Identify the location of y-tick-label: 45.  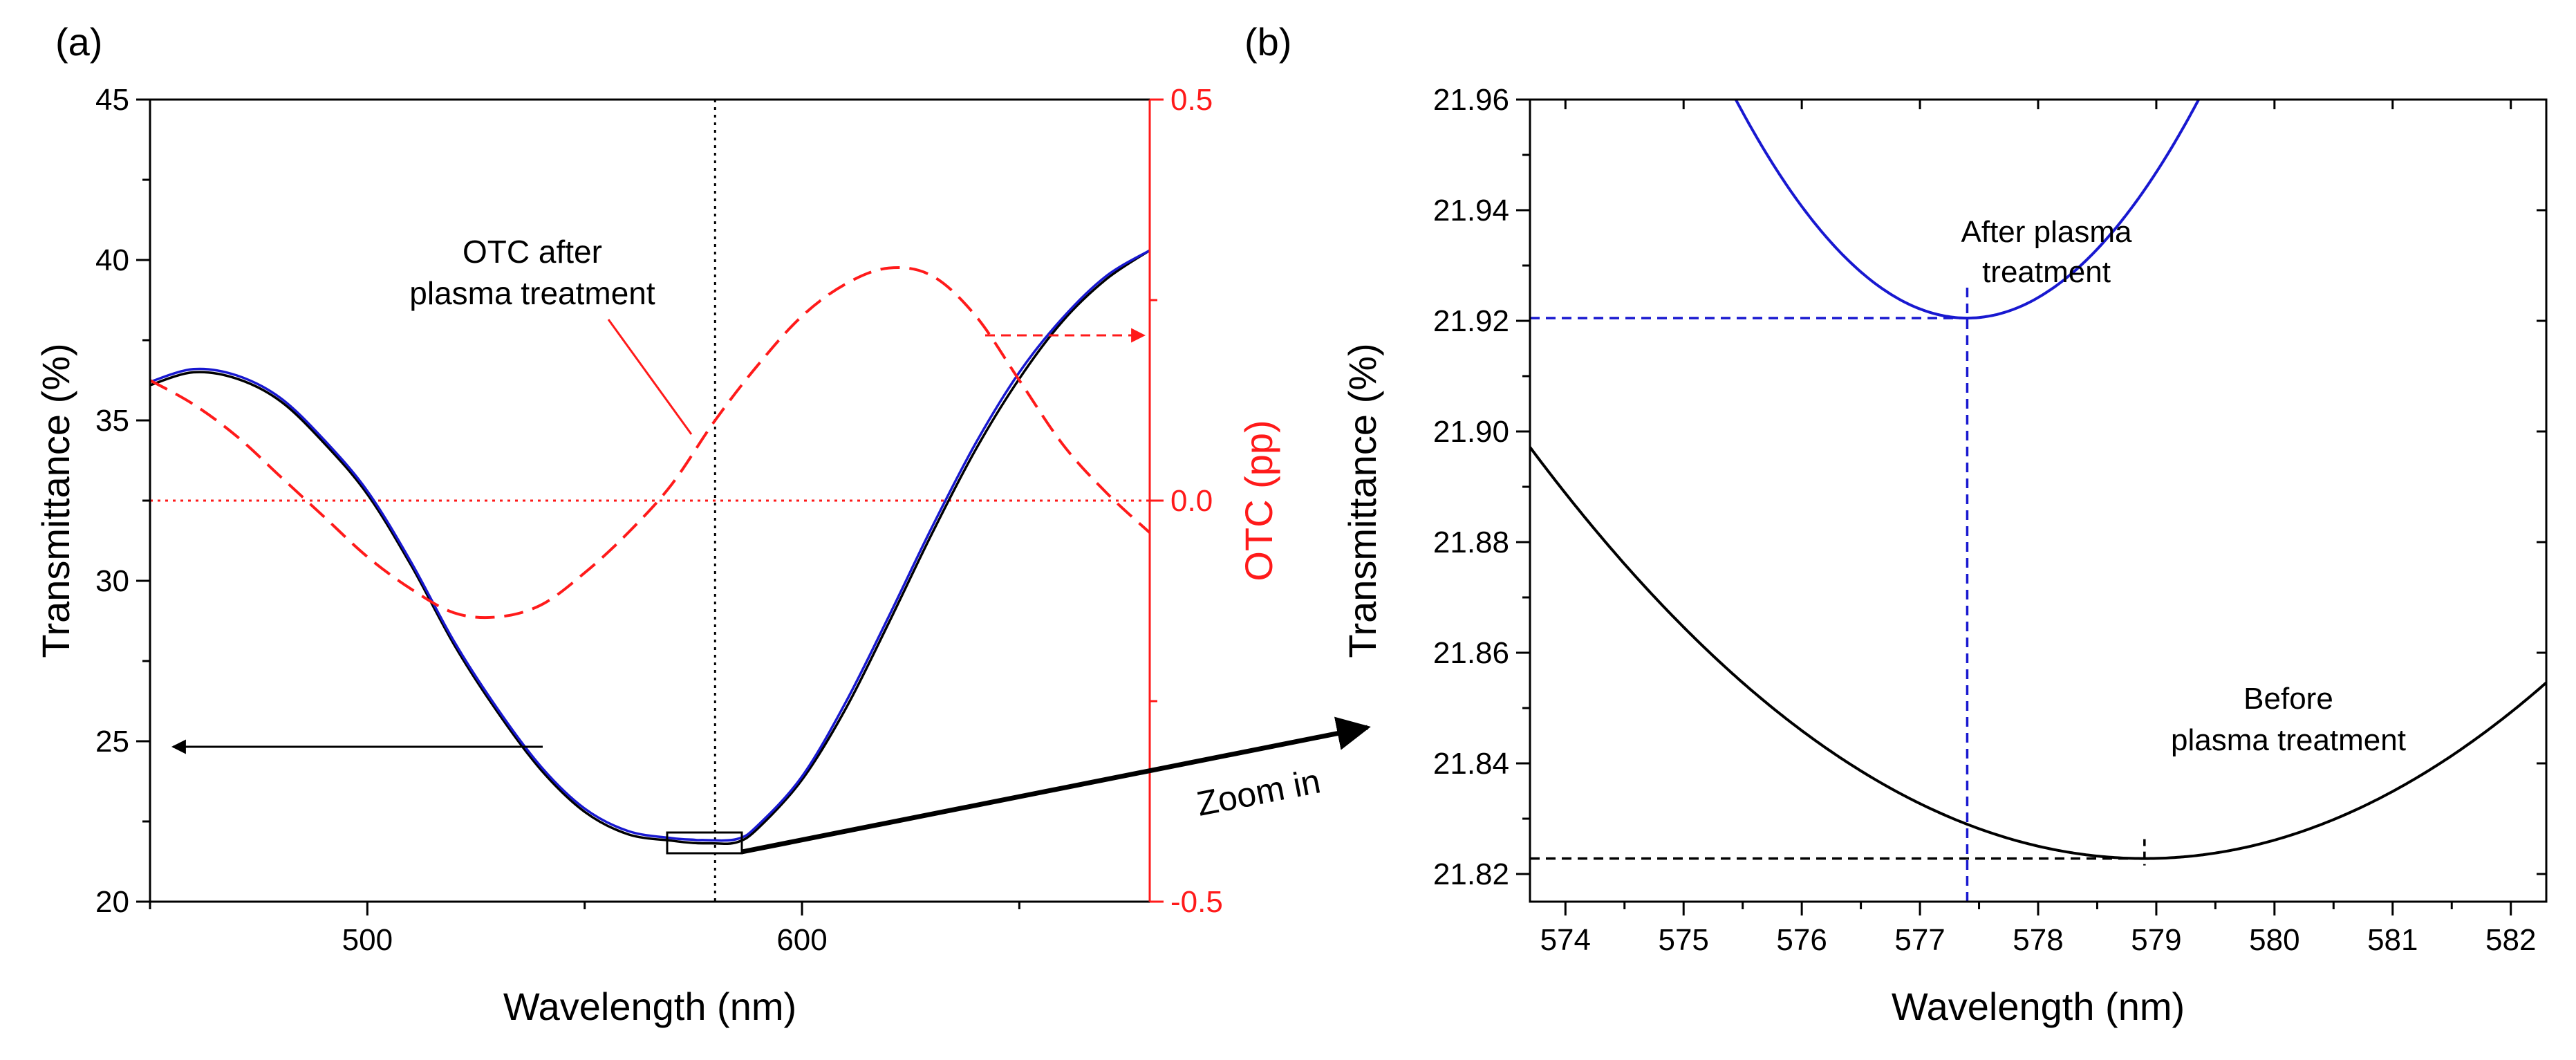
(112, 100).